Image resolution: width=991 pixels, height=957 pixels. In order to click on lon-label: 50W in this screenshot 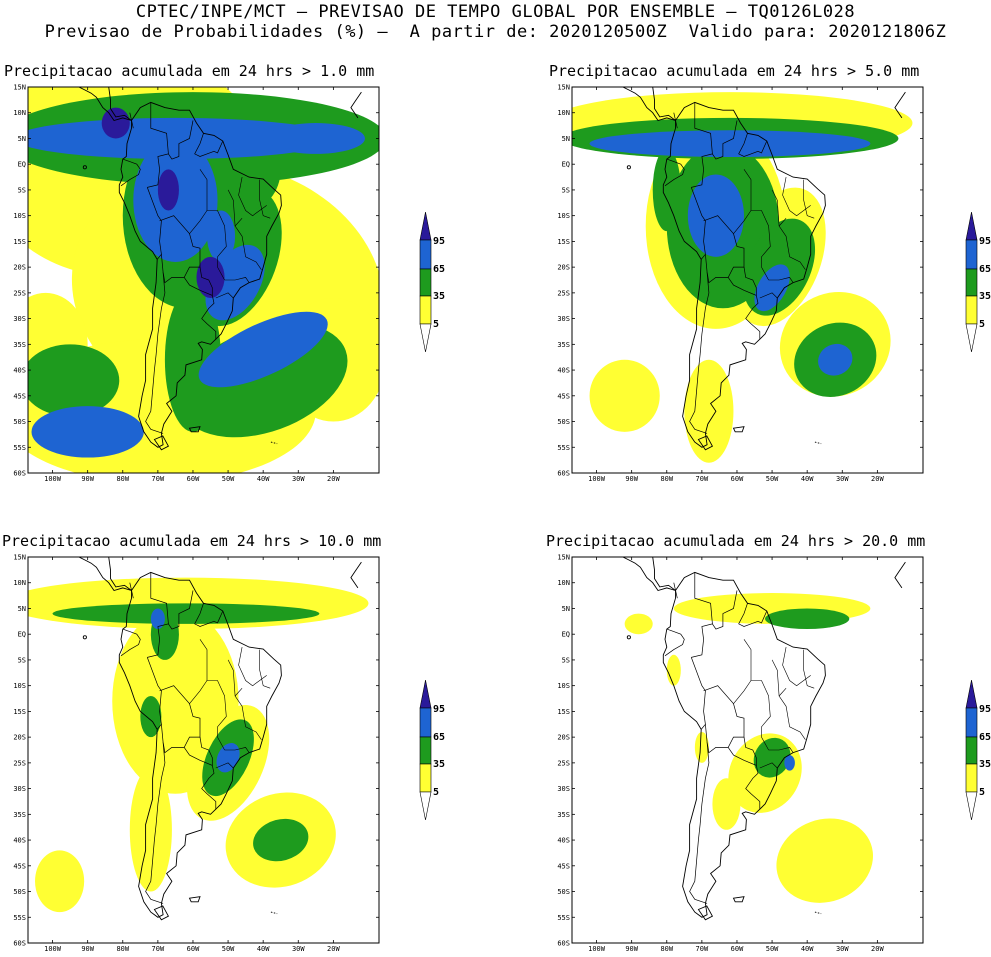, I will do `click(228, 479)`.